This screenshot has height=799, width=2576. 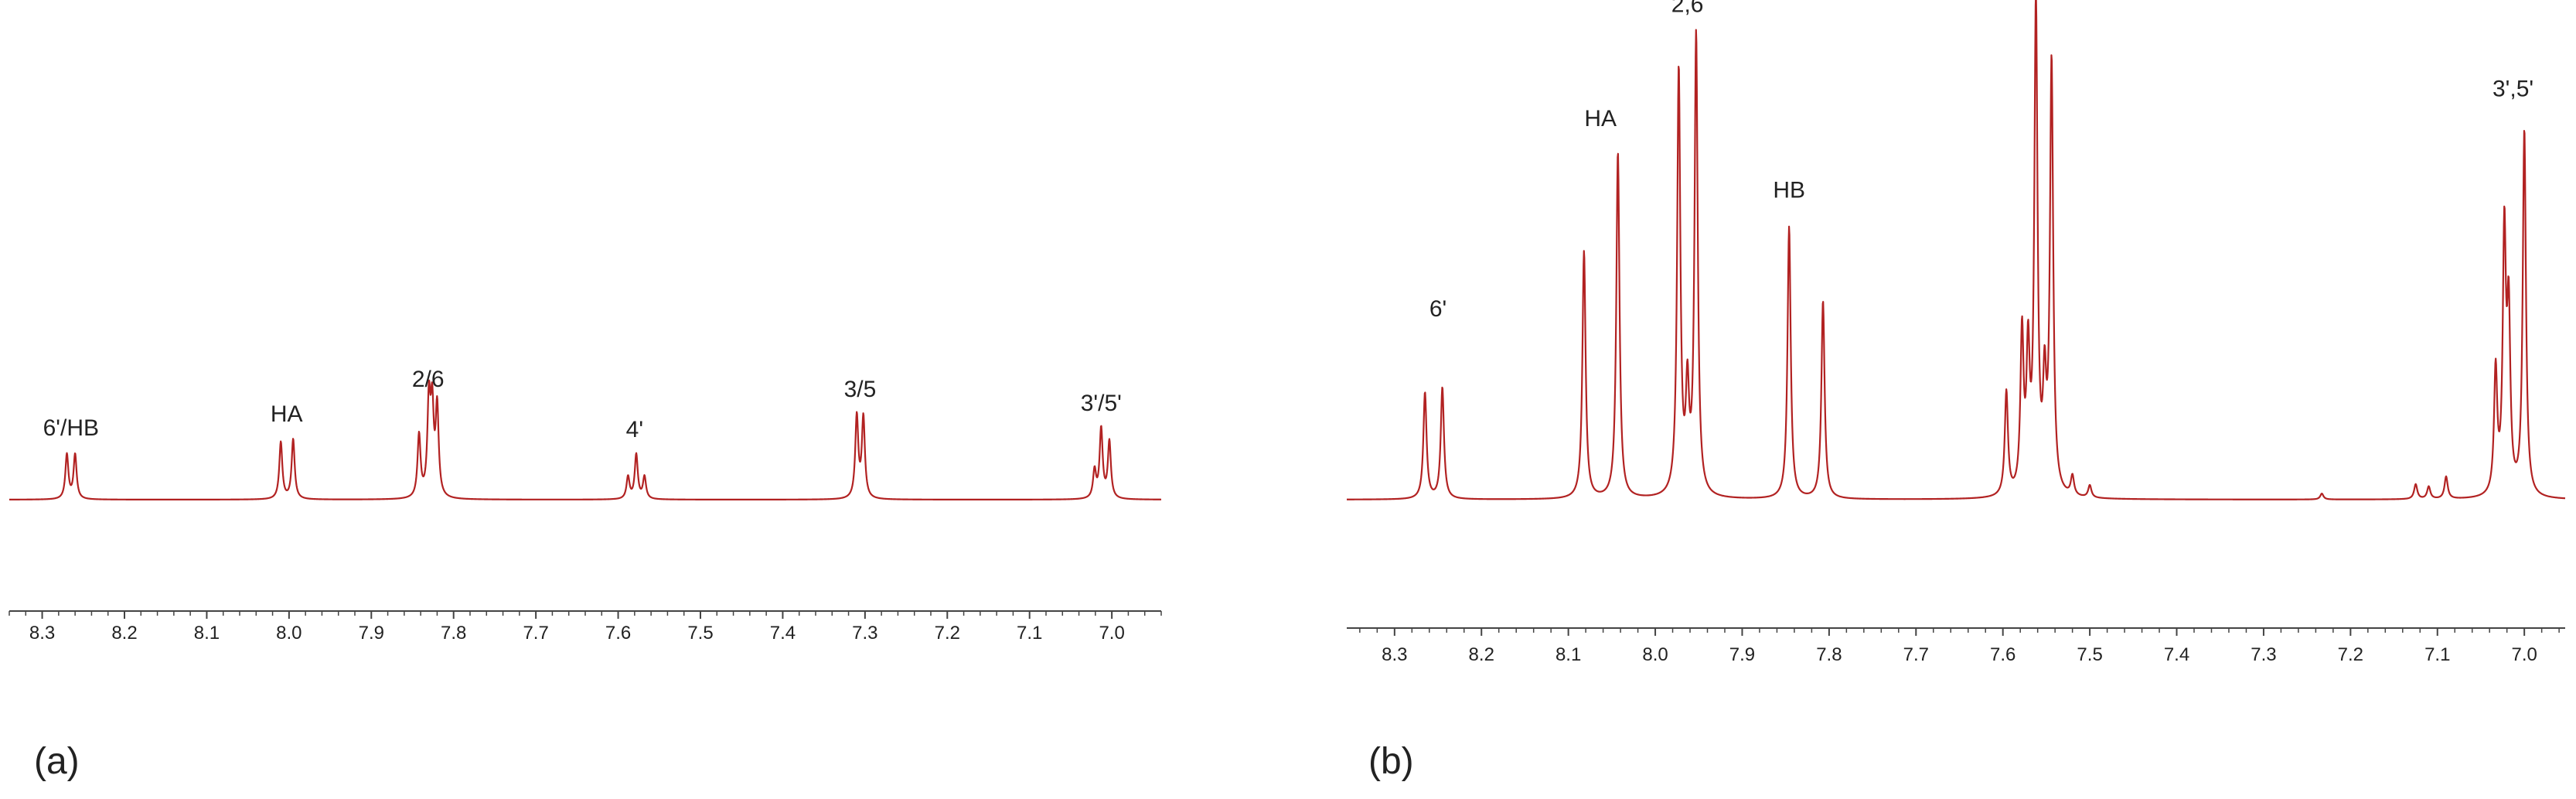 I want to click on panel-label: (b), so click(x=1391, y=761).